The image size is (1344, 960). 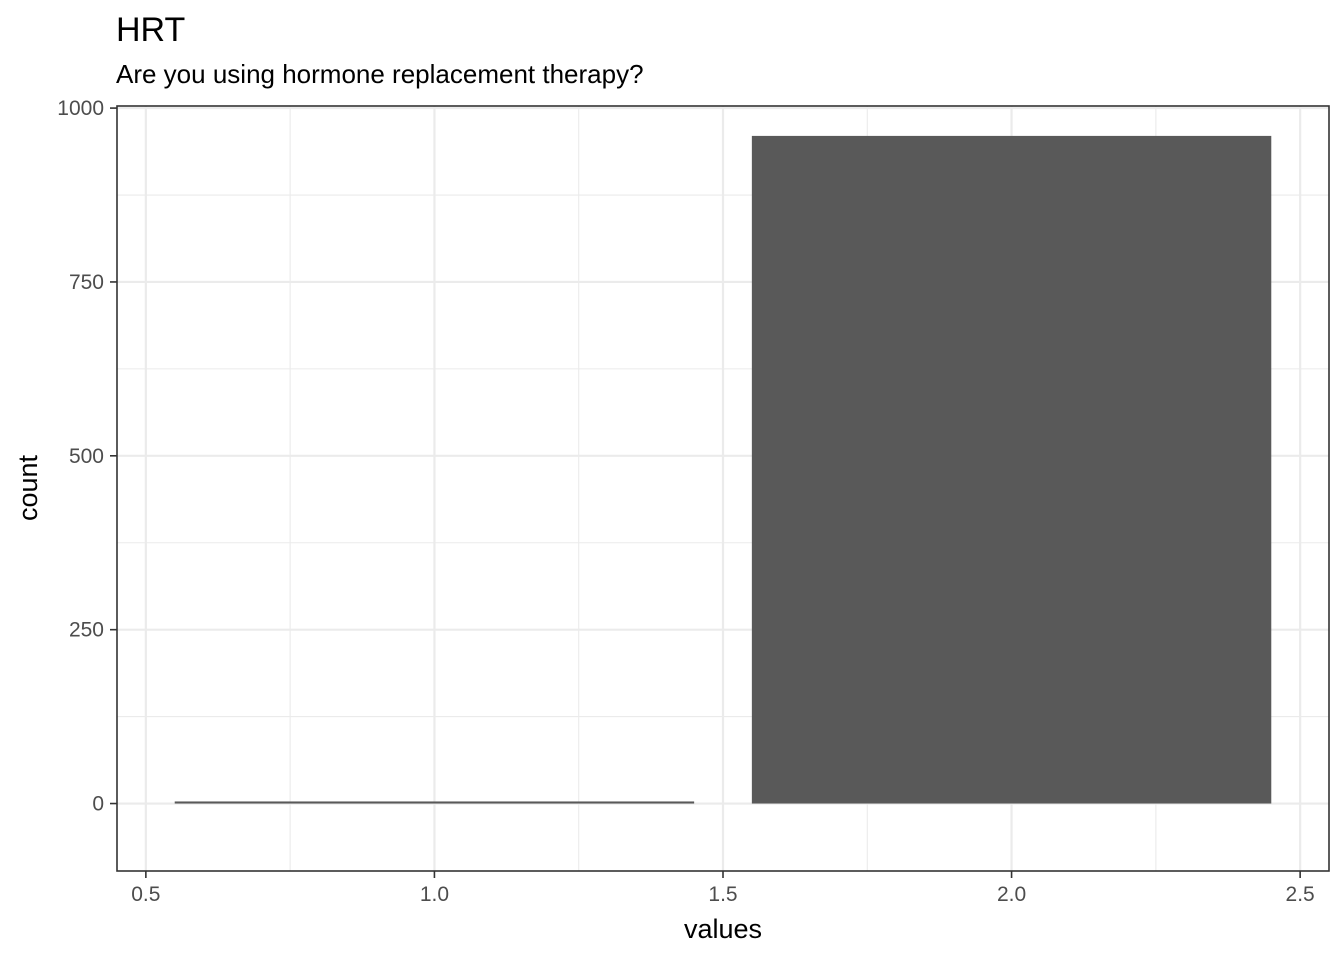 What do you see at coordinates (80, 108) in the screenshot?
I see `y-tick-label: 1000` at bounding box center [80, 108].